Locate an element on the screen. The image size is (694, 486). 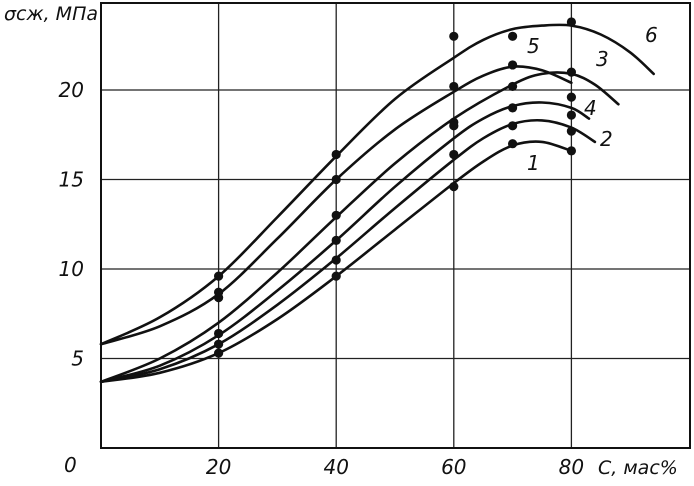
x-tick-label-80: 80 is located at coordinates (571, 467).